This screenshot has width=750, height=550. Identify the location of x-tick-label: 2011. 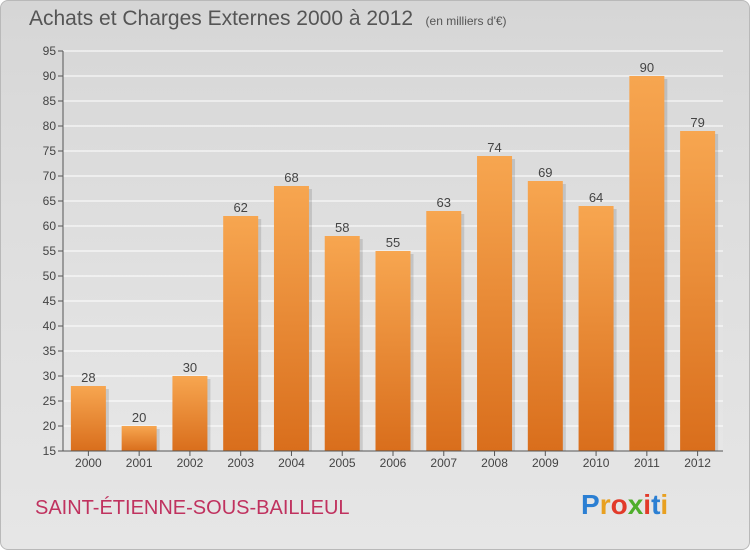
(647, 463).